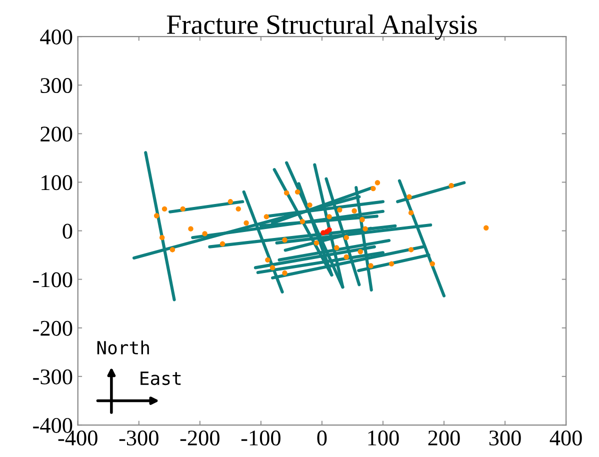 The height and width of the screenshot is (457, 599). What do you see at coordinates (123, 347) in the screenshot?
I see `annotation: North` at bounding box center [123, 347].